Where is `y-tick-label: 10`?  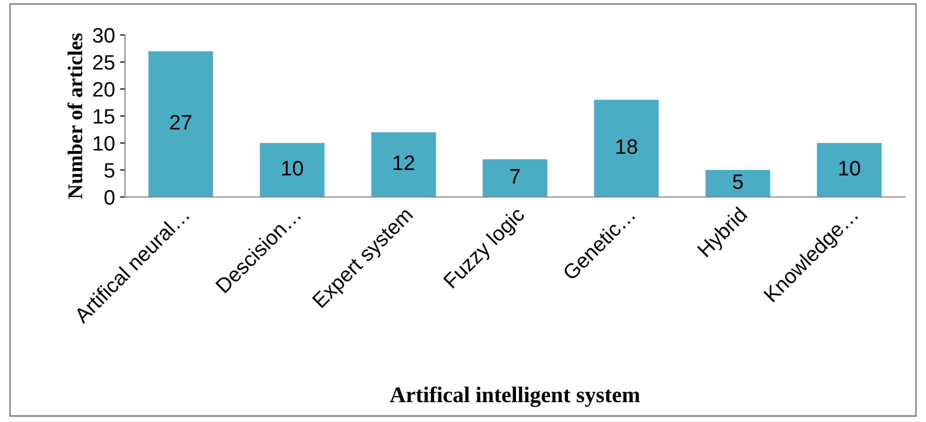
y-tick-label: 10 is located at coordinates (104, 143).